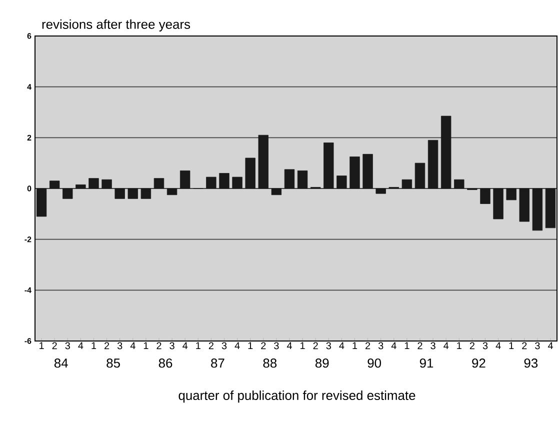 Image resolution: width=559 pixels, height=425 pixels. Describe the element at coordinates (165, 363) in the screenshot. I see `text: 86` at that location.